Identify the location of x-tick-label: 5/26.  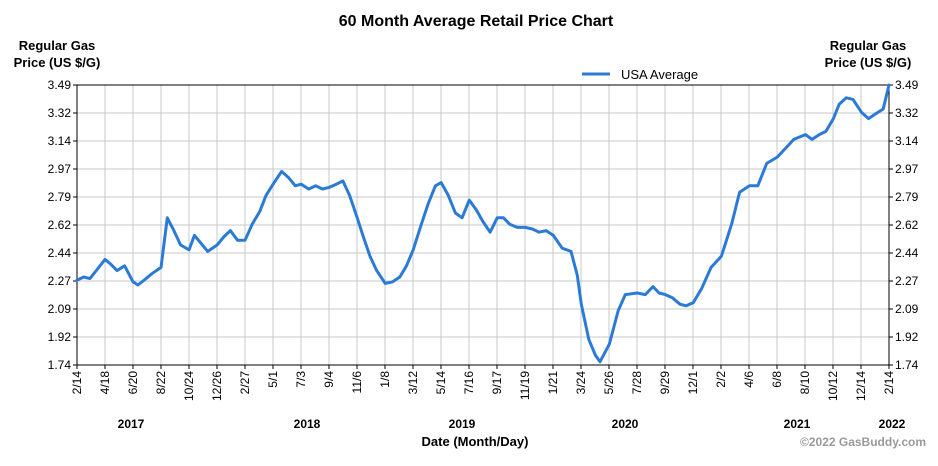
(609, 383).